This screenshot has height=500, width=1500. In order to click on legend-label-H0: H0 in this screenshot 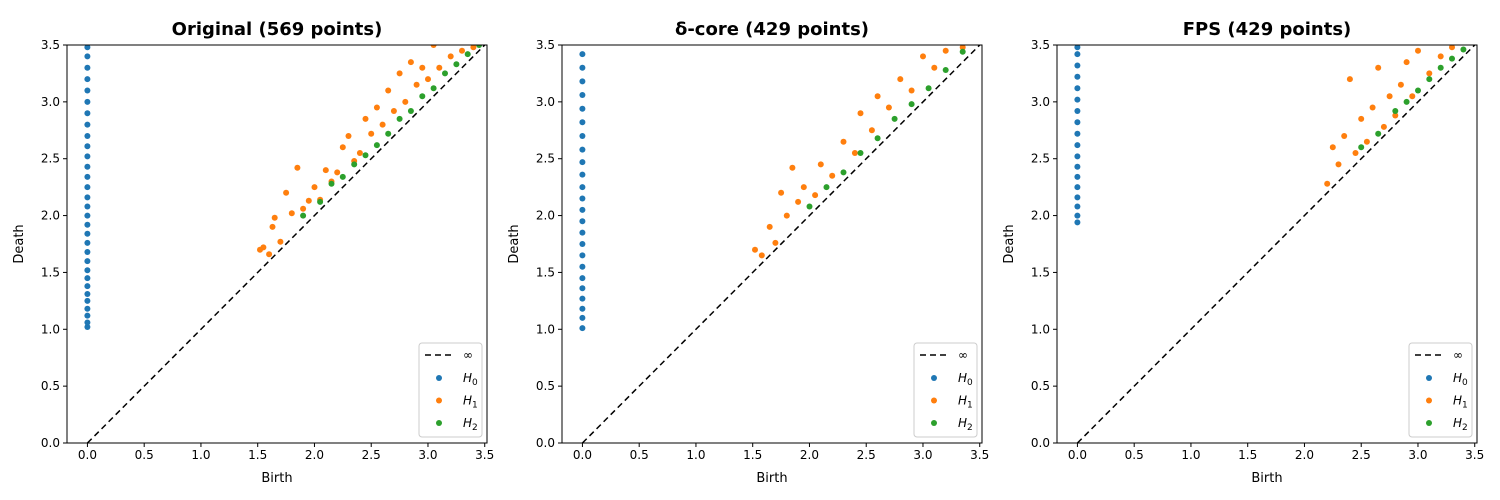, I will do `click(965, 379)`.